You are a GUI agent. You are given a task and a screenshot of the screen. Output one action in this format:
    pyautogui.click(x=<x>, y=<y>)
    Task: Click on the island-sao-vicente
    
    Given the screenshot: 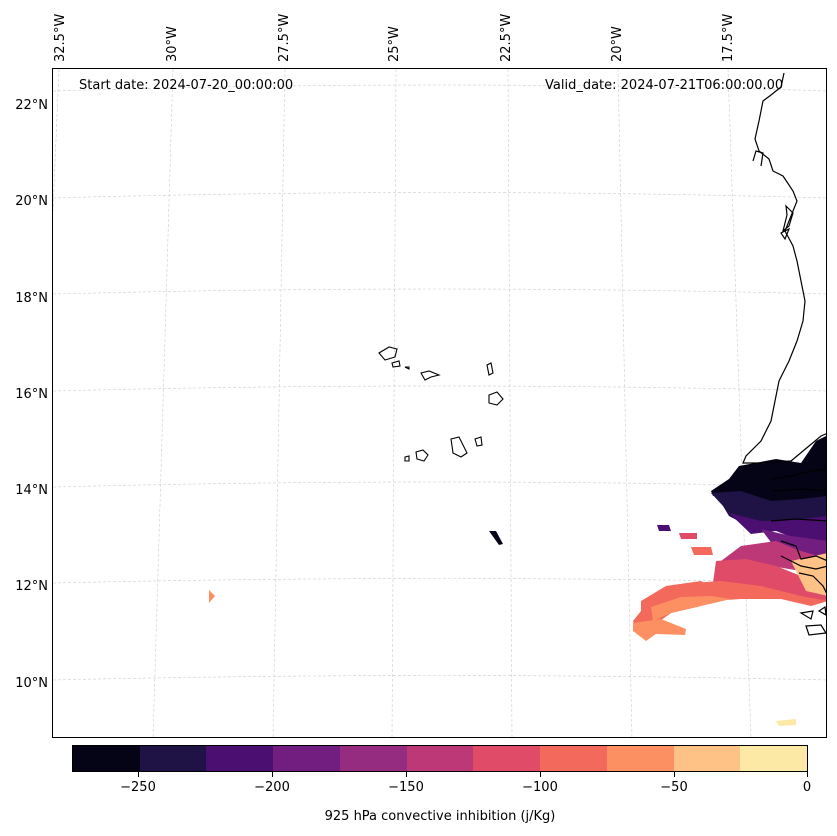 What is the action you would take?
    pyautogui.click(x=396, y=364)
    